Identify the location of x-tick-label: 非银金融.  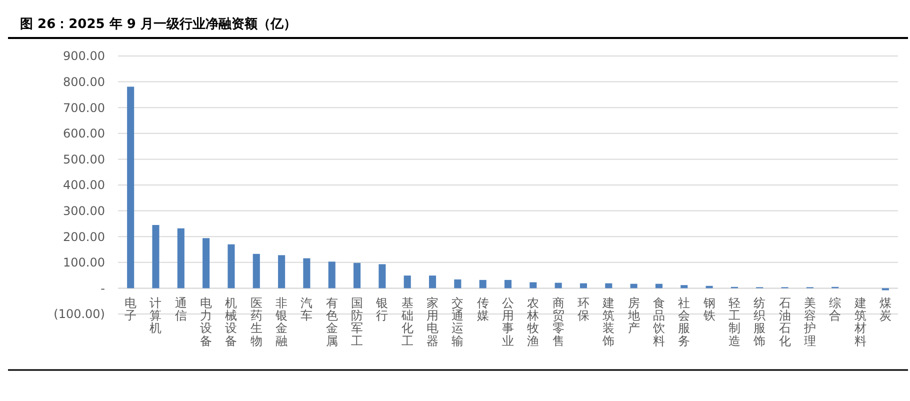
(281, 322).